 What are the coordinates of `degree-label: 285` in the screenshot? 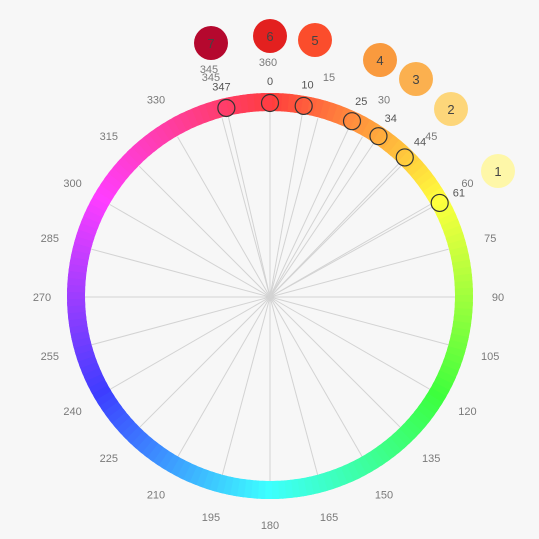 It's located at (50, 239).